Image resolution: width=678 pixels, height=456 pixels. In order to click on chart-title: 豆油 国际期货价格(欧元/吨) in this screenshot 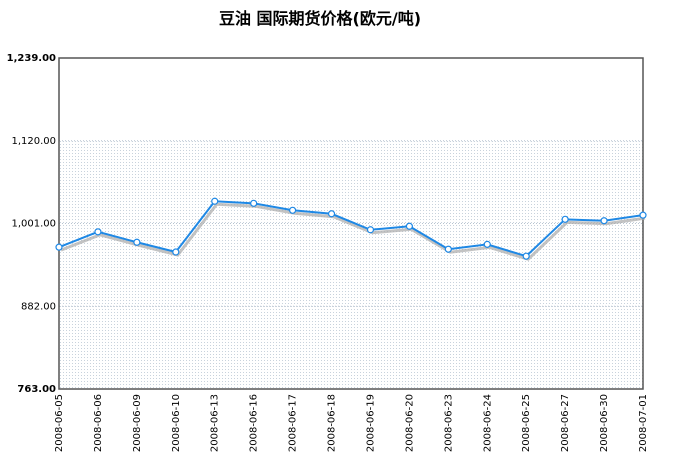, I will do `click(320, 18)`.